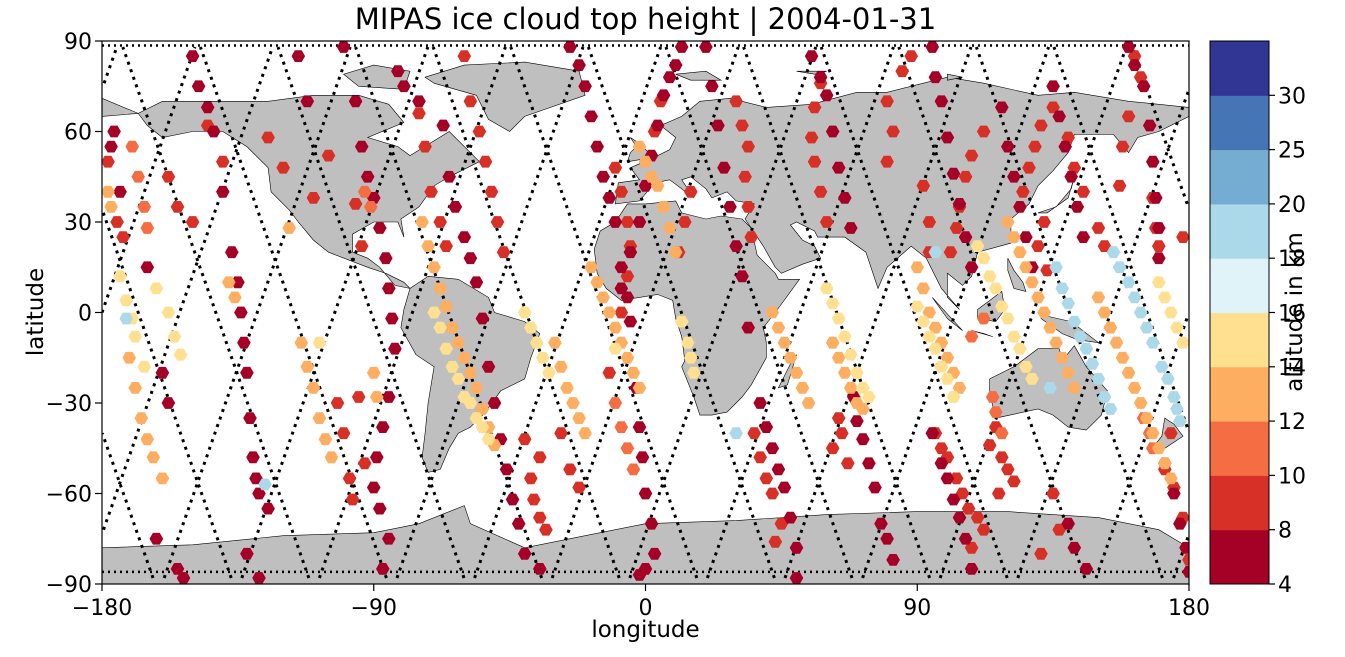  Describe the element at coordinates (1292, 314) in the screenshot. I see `colorbar-tick-label: 16` at that location.